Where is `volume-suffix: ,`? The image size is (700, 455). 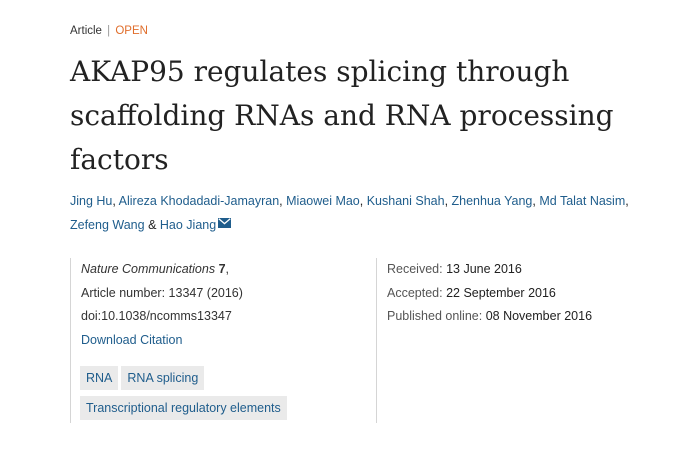 volume-suffix: , is located at coordinates (227, 269).